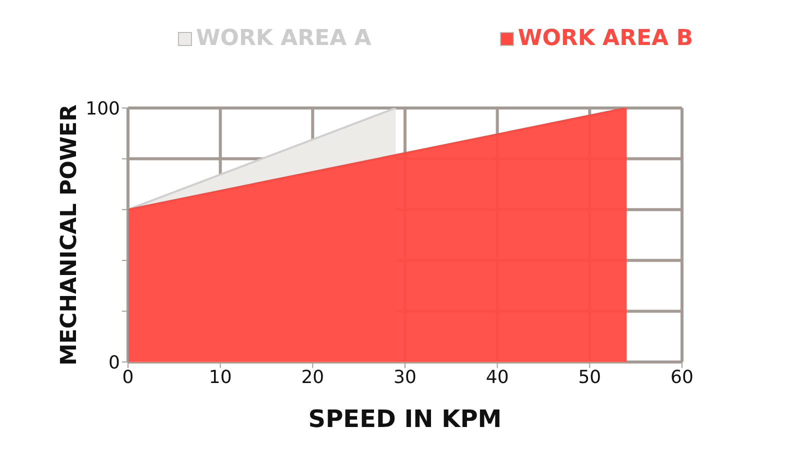  What do you see at coordinates (605, 38) in the screenshot?
I see `text: WORK AREA B` at bounding box center [605, 38].